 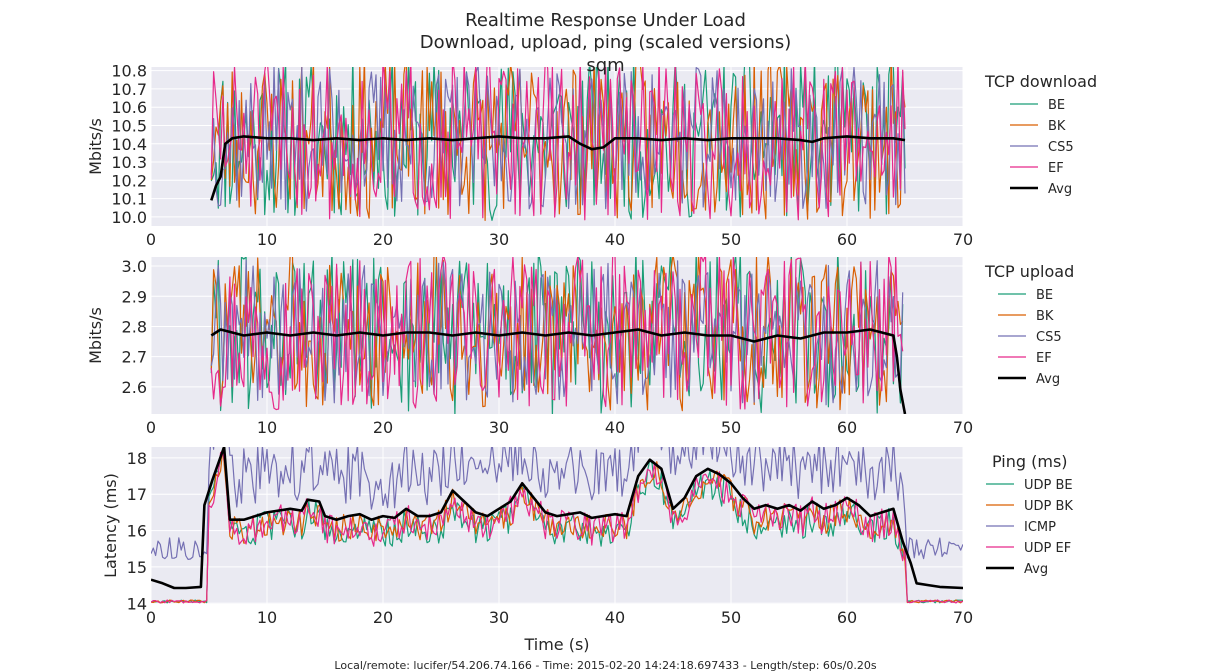 What do you see at coordinates (134, 296) in the screenshot?
I see `y-tick-label: 2.9` at bounding box center [134, 296].